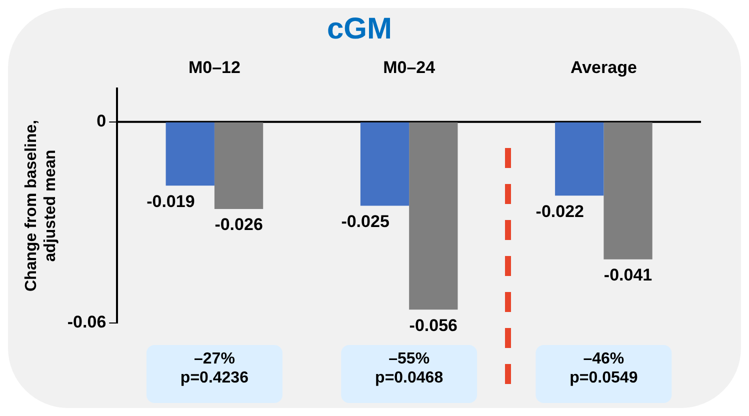 The width and height of the screenshot is (749, 416). I want to click on y-tick-label: 0, so click(101, 121).